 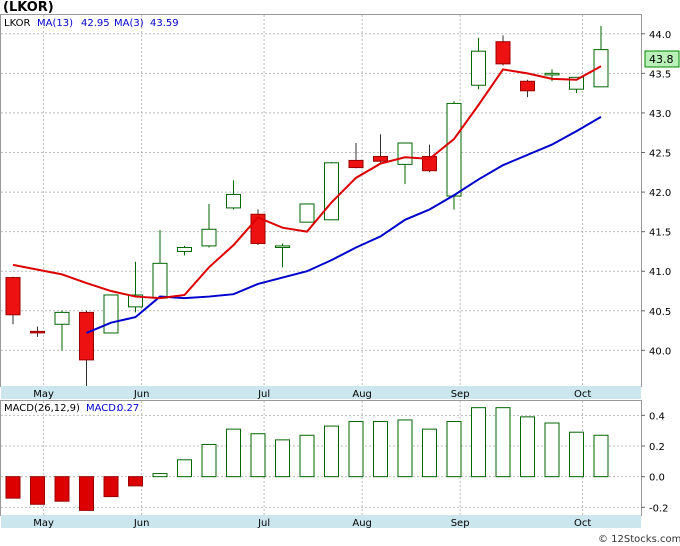 I want to click on price-x-axis: May Jun Jul Aug Sep Oct, so click(x=312, y=394).